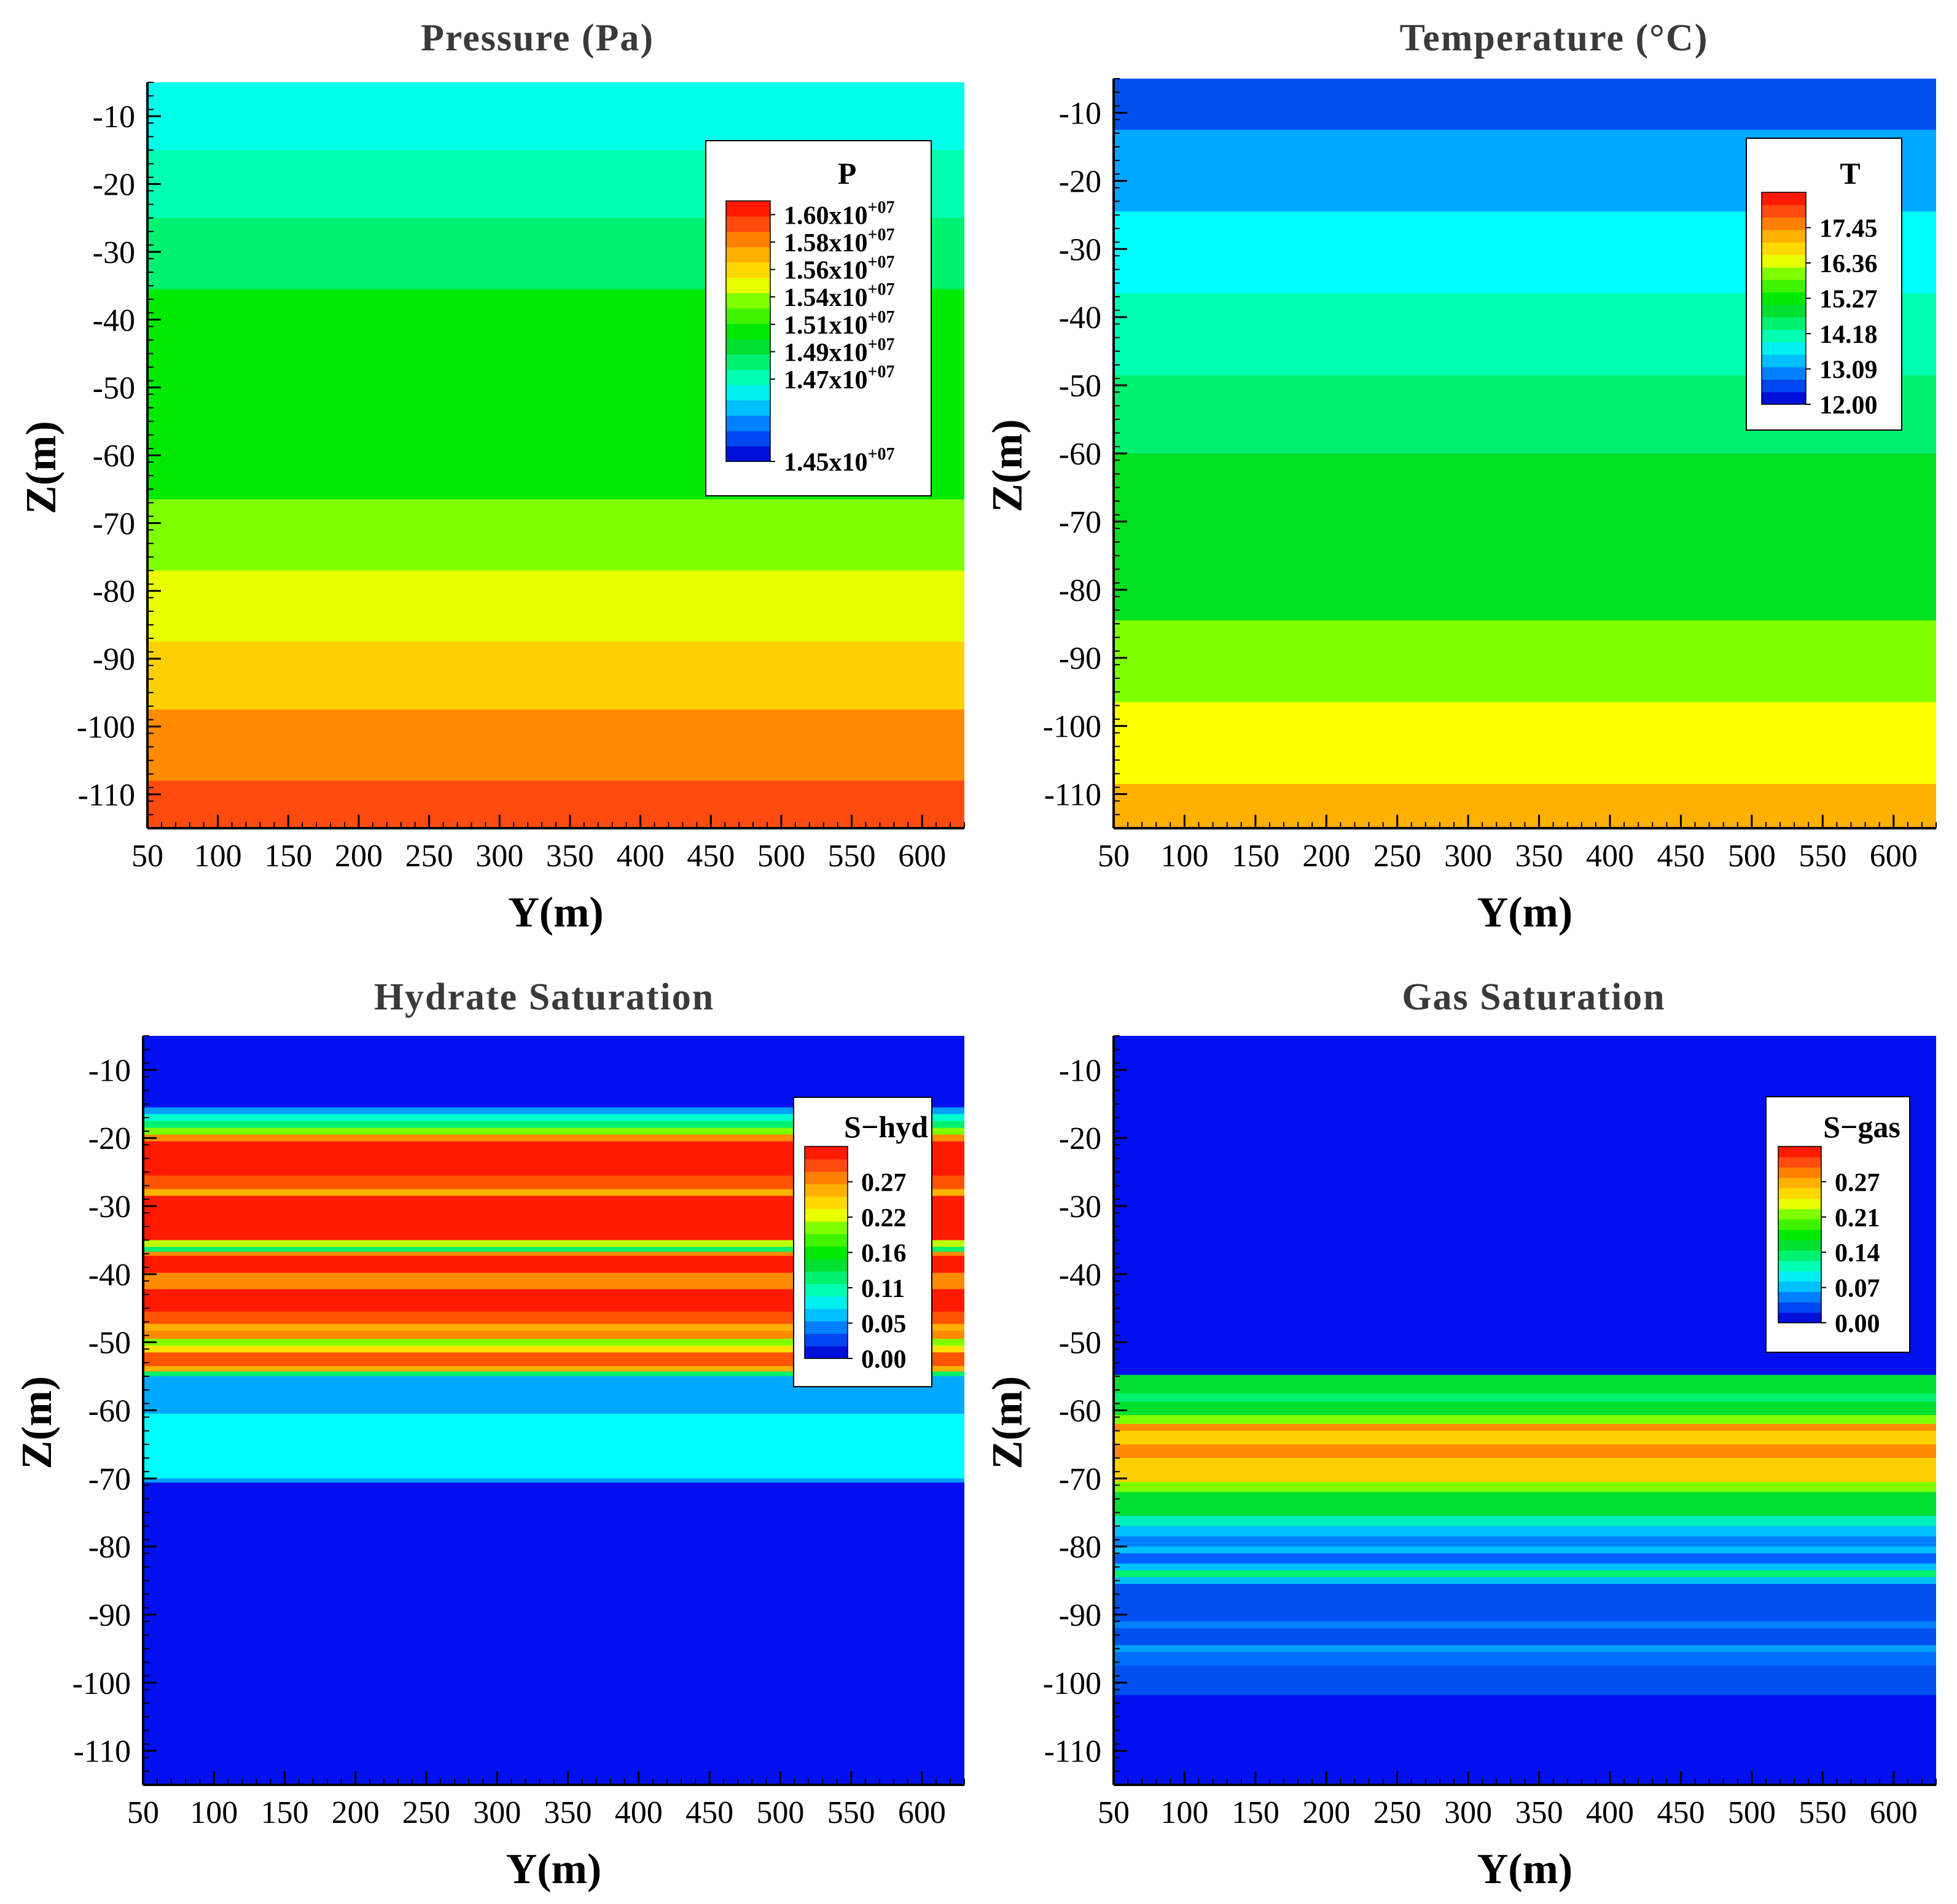 The height and width of the screenshot is (1904, 1957). Describe the element at coordinates (1857, 1289) in the screenshot. I see `legend-label: 0.07` at that location.